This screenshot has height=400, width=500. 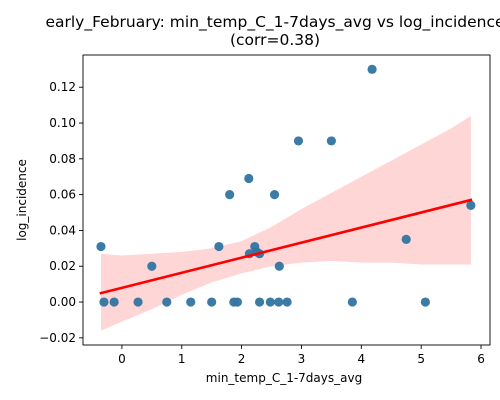 What do you see at coordinates (62, 302) in the screenshot?
I see `y-tick-label: 0.00` at bounding box center [62, 302].